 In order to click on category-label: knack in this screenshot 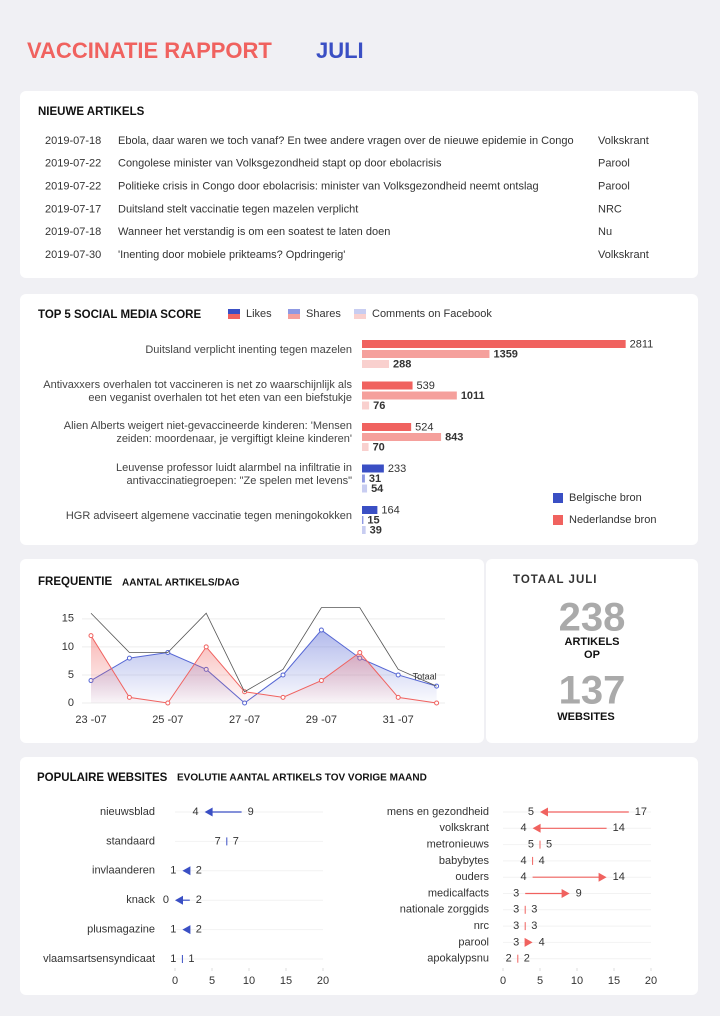, I will do `click(140, 900)`.